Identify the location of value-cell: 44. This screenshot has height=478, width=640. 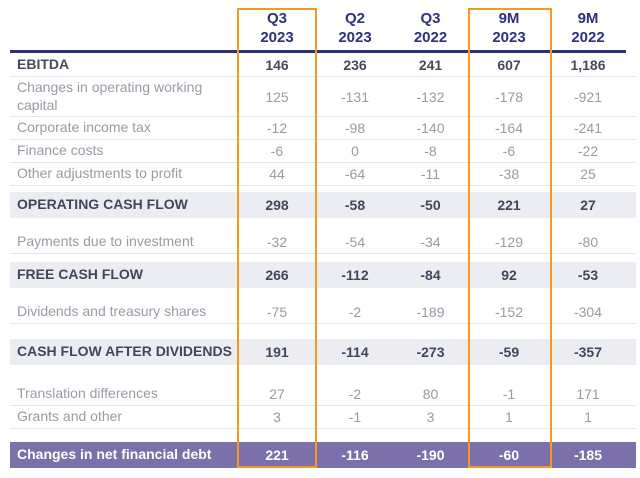
(277, 174).